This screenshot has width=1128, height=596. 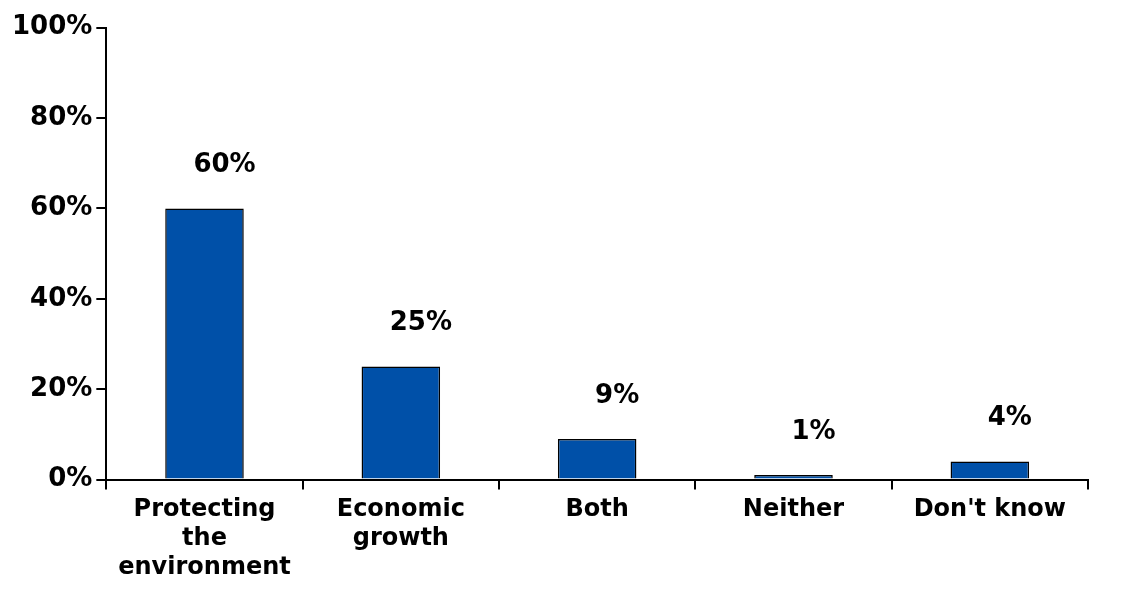 I want to click on data-label: 9%, so click(x=617, y=393).